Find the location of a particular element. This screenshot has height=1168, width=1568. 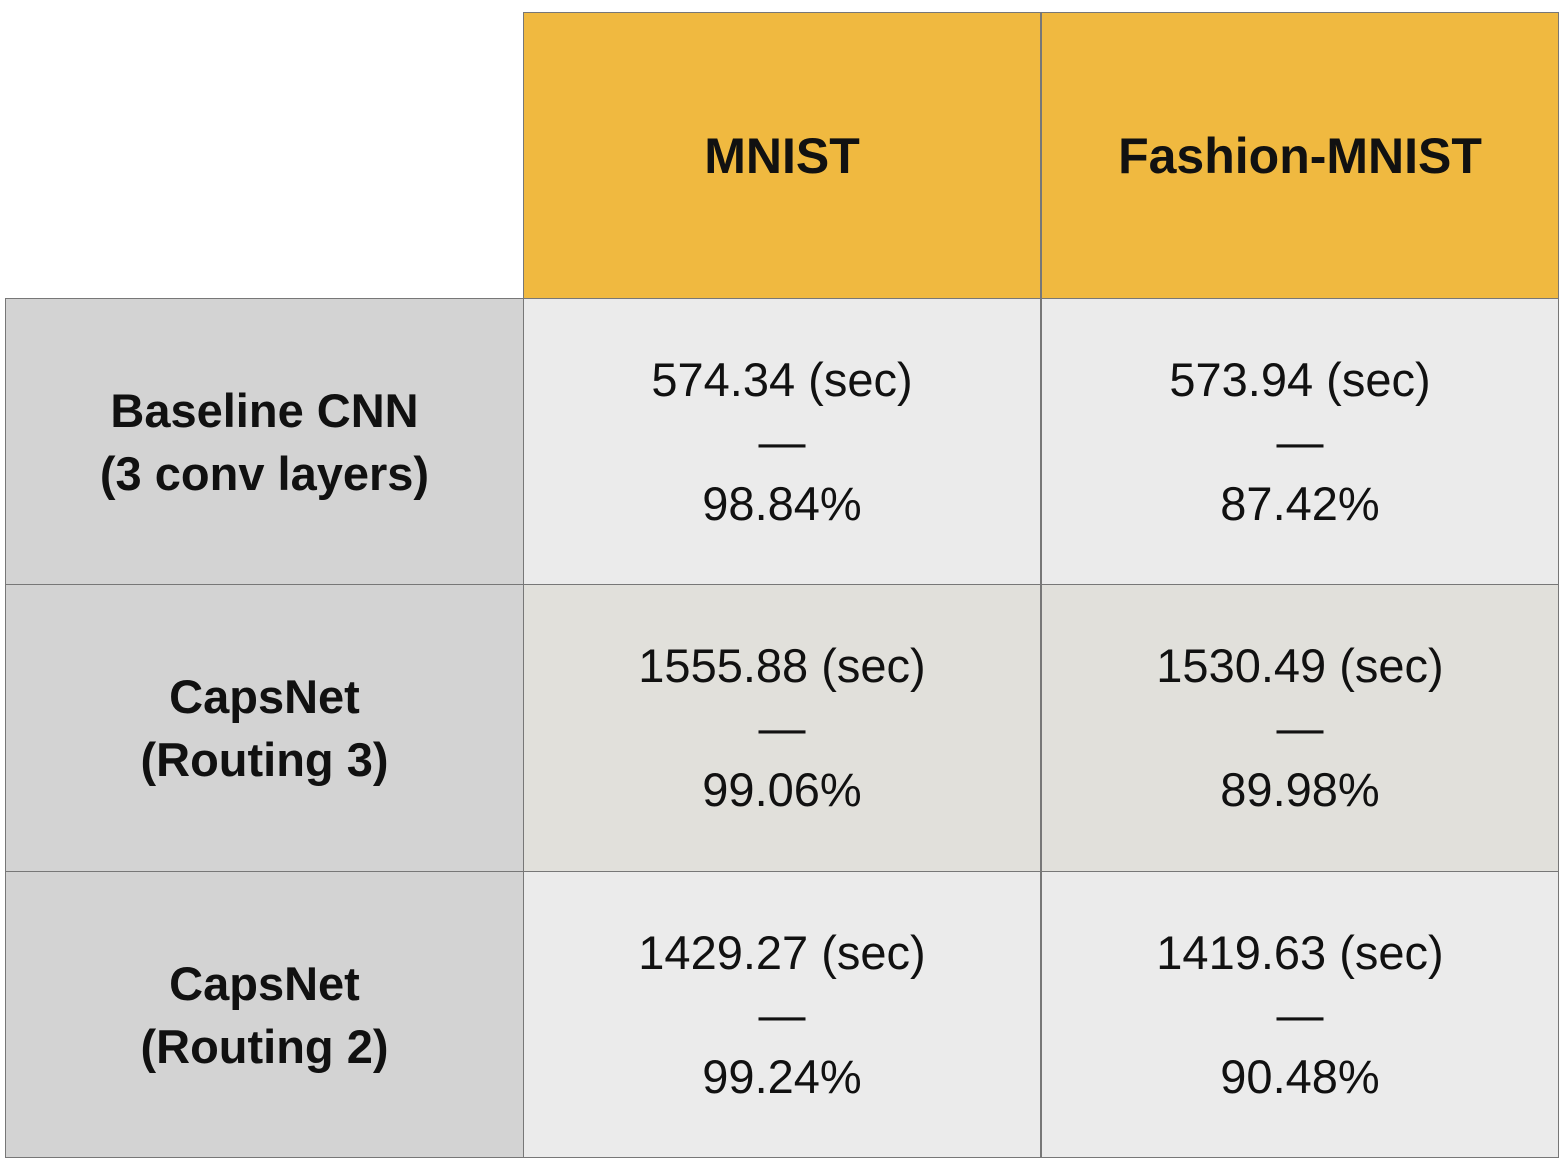

table-cell: 1530.49 (sec) — 89.98% is located at coordinates (1300, 728).